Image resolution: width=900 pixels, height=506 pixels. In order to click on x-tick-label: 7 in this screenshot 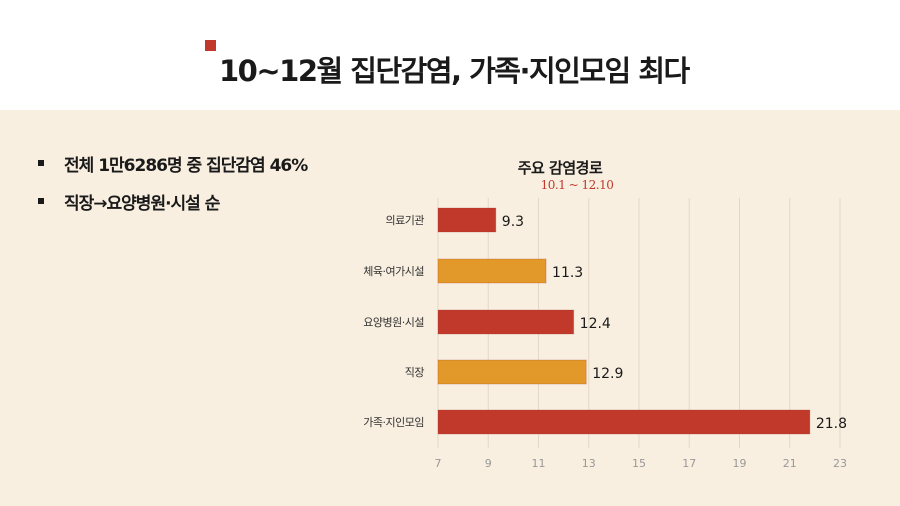, I will do `click(438, 463)`.